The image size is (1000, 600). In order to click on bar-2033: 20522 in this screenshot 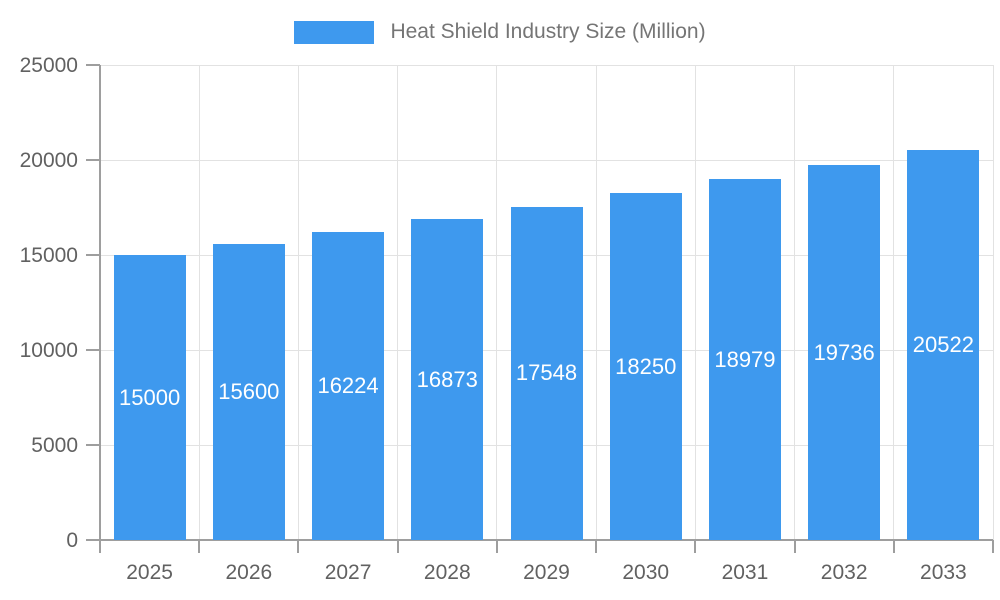, I will do `click(943, 345)`.